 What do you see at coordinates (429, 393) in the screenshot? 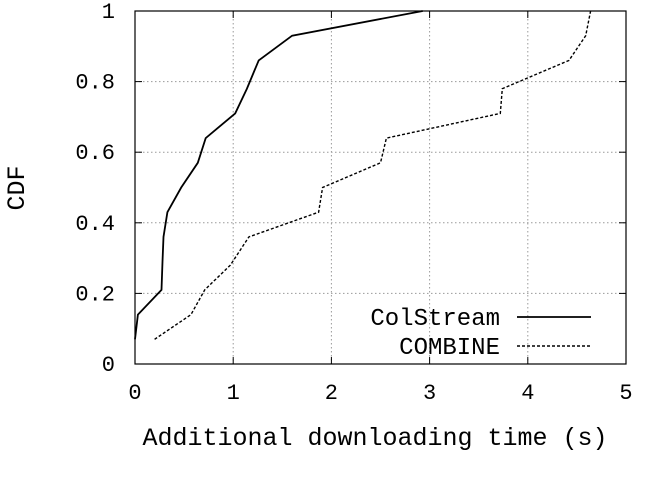
I see `x-tick-label: 3` at bounding box center [429, 393].